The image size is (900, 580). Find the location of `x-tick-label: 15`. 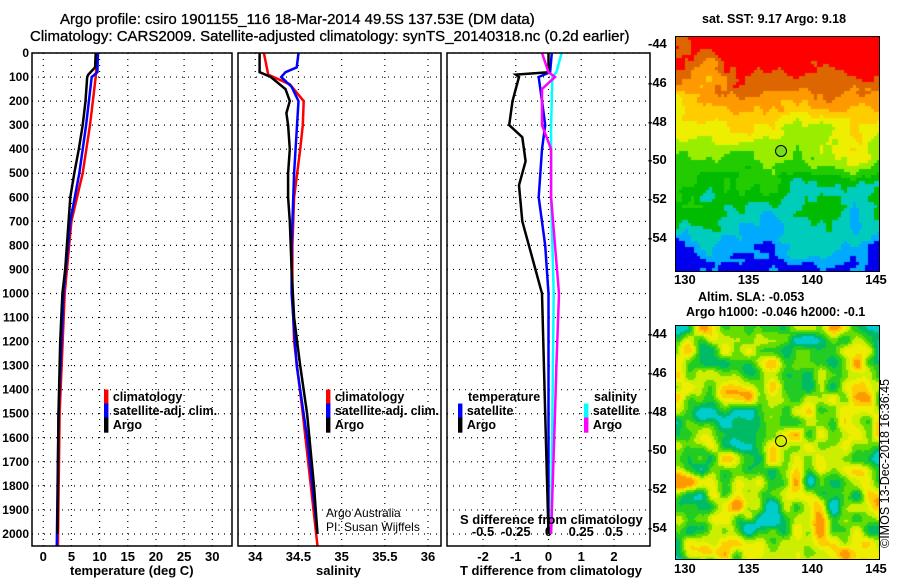

x-tick-label: 15 is located at coordinates (128, 556).